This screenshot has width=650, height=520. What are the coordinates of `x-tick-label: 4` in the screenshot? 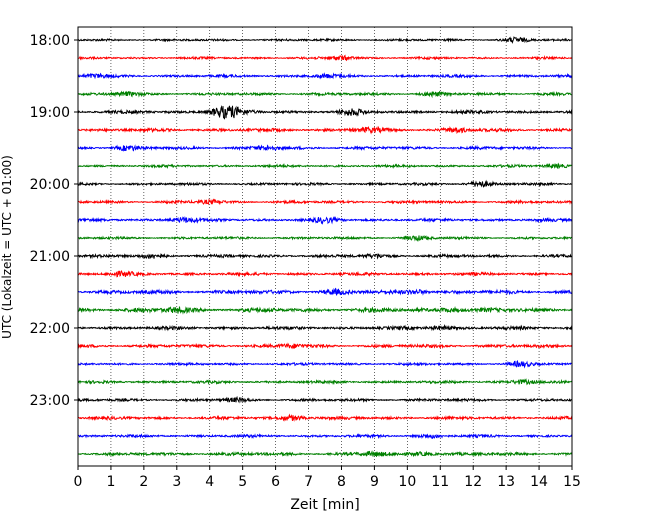 It's located at (209, 482).